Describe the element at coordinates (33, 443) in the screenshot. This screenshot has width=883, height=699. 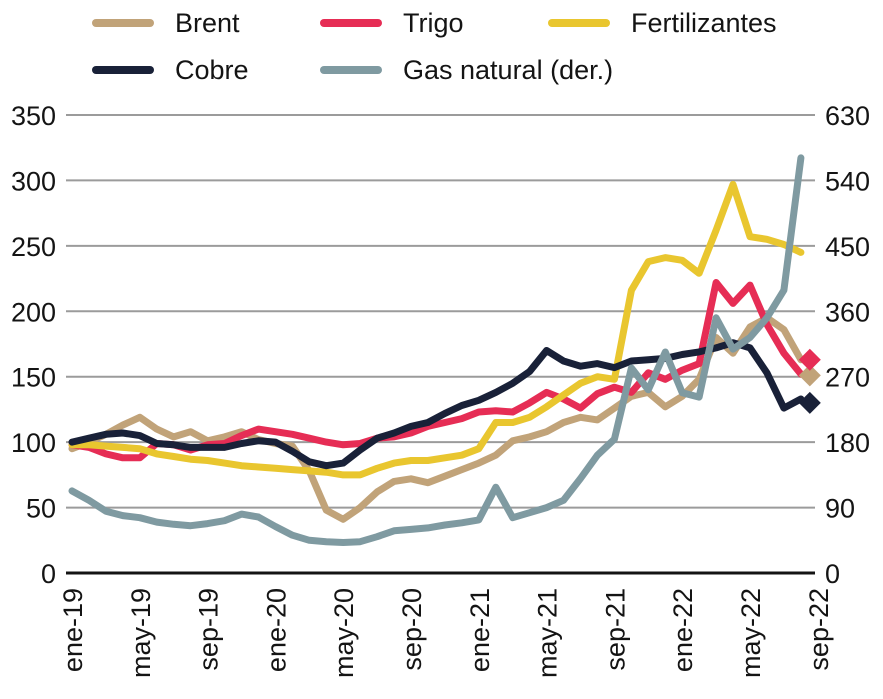
I see `left-axis-tick-100: 100` at that location.